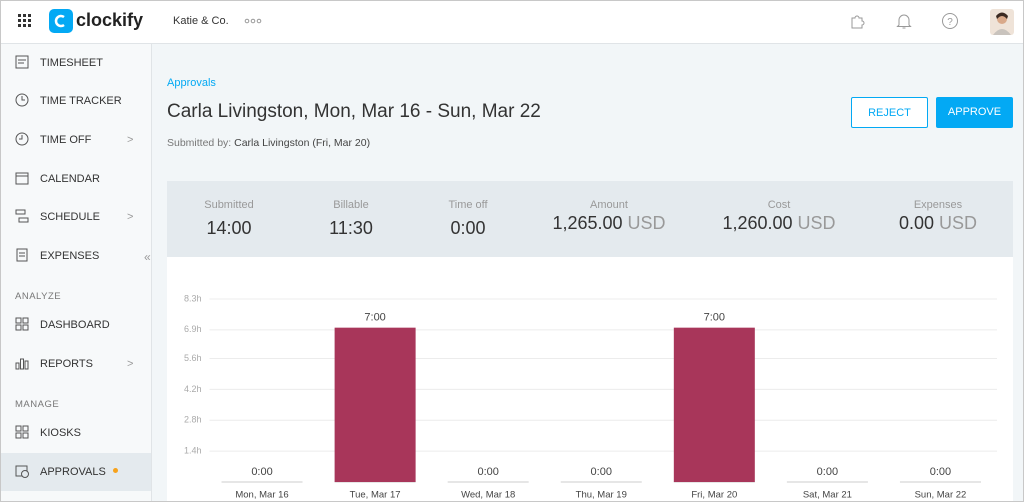  I want to click on summary-value: 14:00, so click(228, 228).